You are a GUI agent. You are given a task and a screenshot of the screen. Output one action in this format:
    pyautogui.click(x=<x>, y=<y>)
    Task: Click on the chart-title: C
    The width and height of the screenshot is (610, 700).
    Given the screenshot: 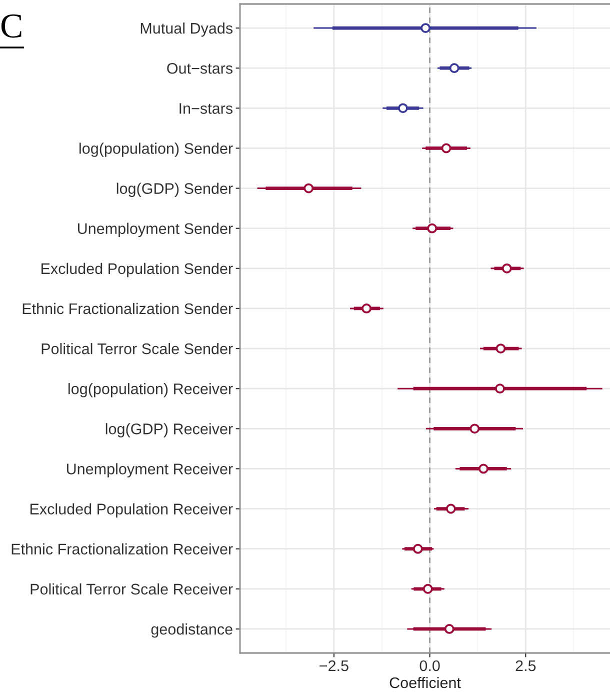 What is the action you would take?
    pyautogui.click(x=11, y=26)
    